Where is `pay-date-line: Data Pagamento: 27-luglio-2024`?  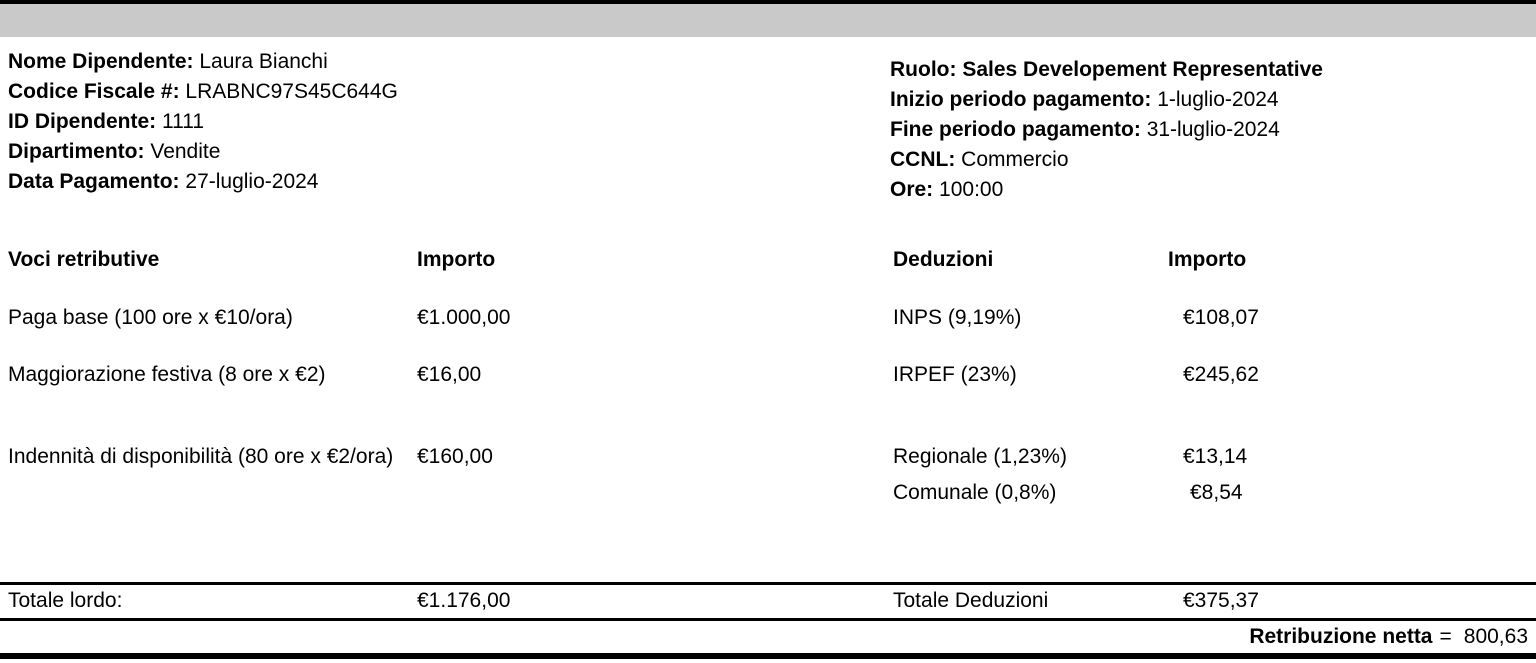
pay-date-line: Data Pagamento: 27-luglio-2024 is located at coordinates (203, 182).